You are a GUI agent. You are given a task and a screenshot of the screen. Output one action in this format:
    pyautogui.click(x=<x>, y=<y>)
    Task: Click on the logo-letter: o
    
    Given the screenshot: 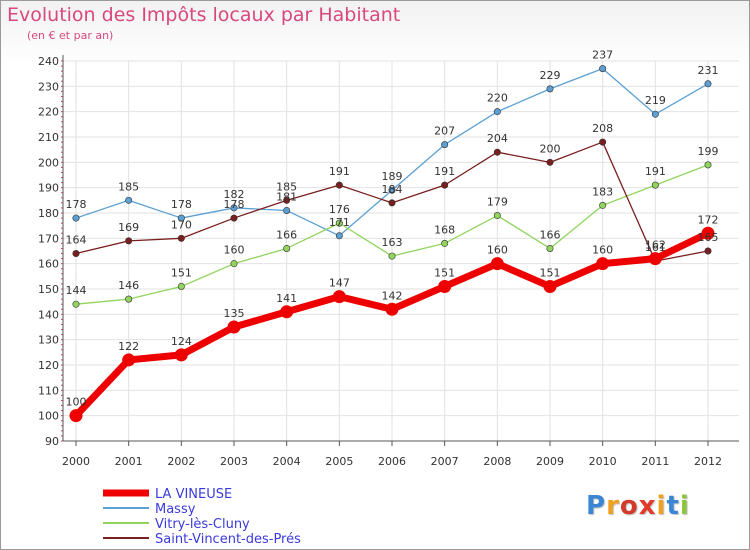 What is the action you would take?
    pyautogui.click(x=629, y=506)
    